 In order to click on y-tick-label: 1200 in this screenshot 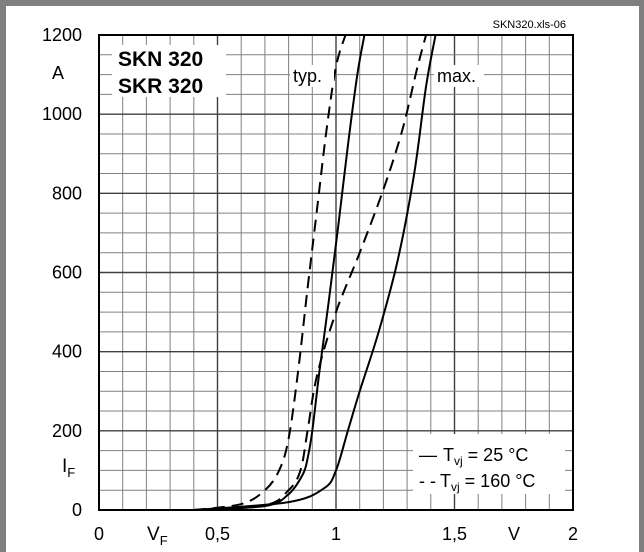, I will do `click(62, 35)`.